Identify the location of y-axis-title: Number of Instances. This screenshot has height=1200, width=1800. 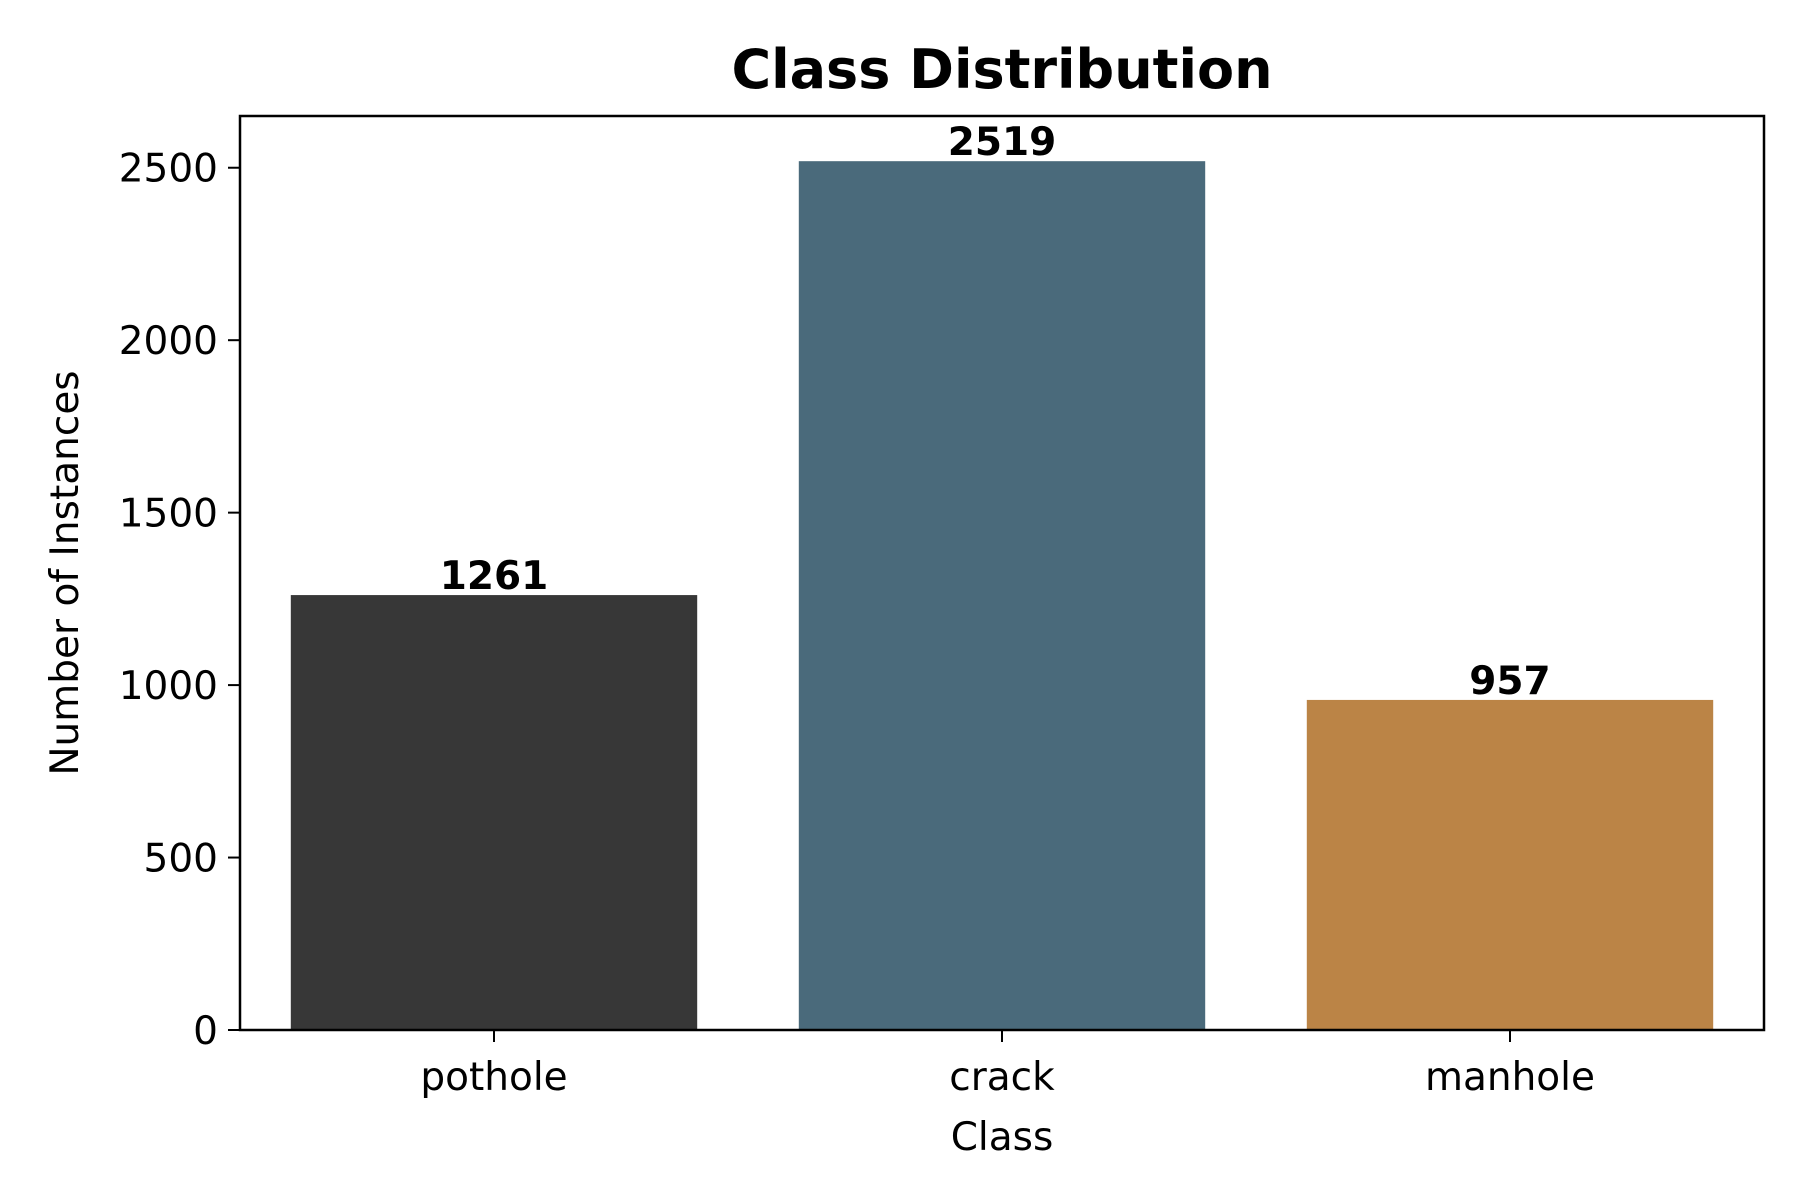
(65, 572).